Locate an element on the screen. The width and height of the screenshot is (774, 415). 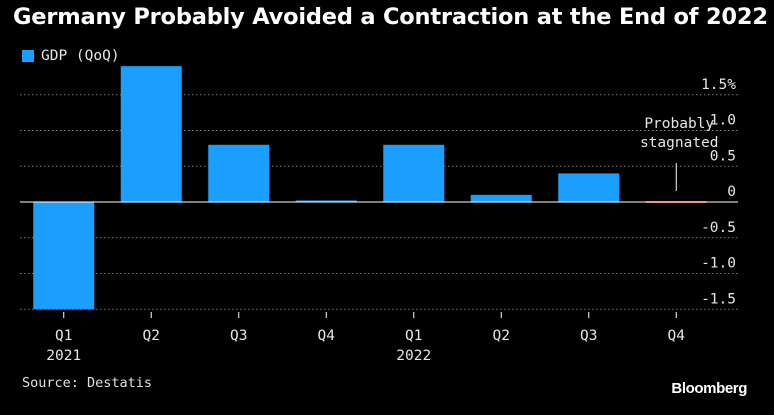
y-tick-label: 0.5 is located at coordinates (723, 156).